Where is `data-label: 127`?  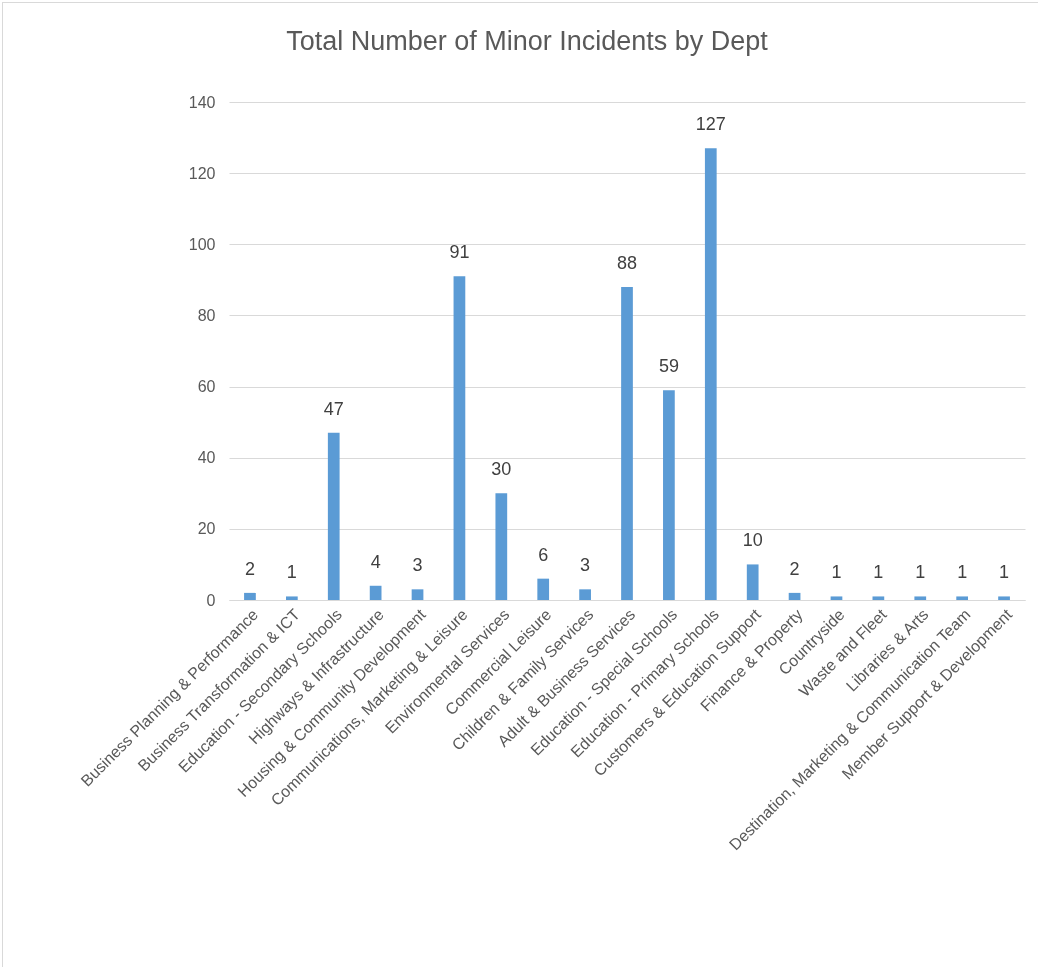 data-label: 127 is located at coordinates (710, 124).